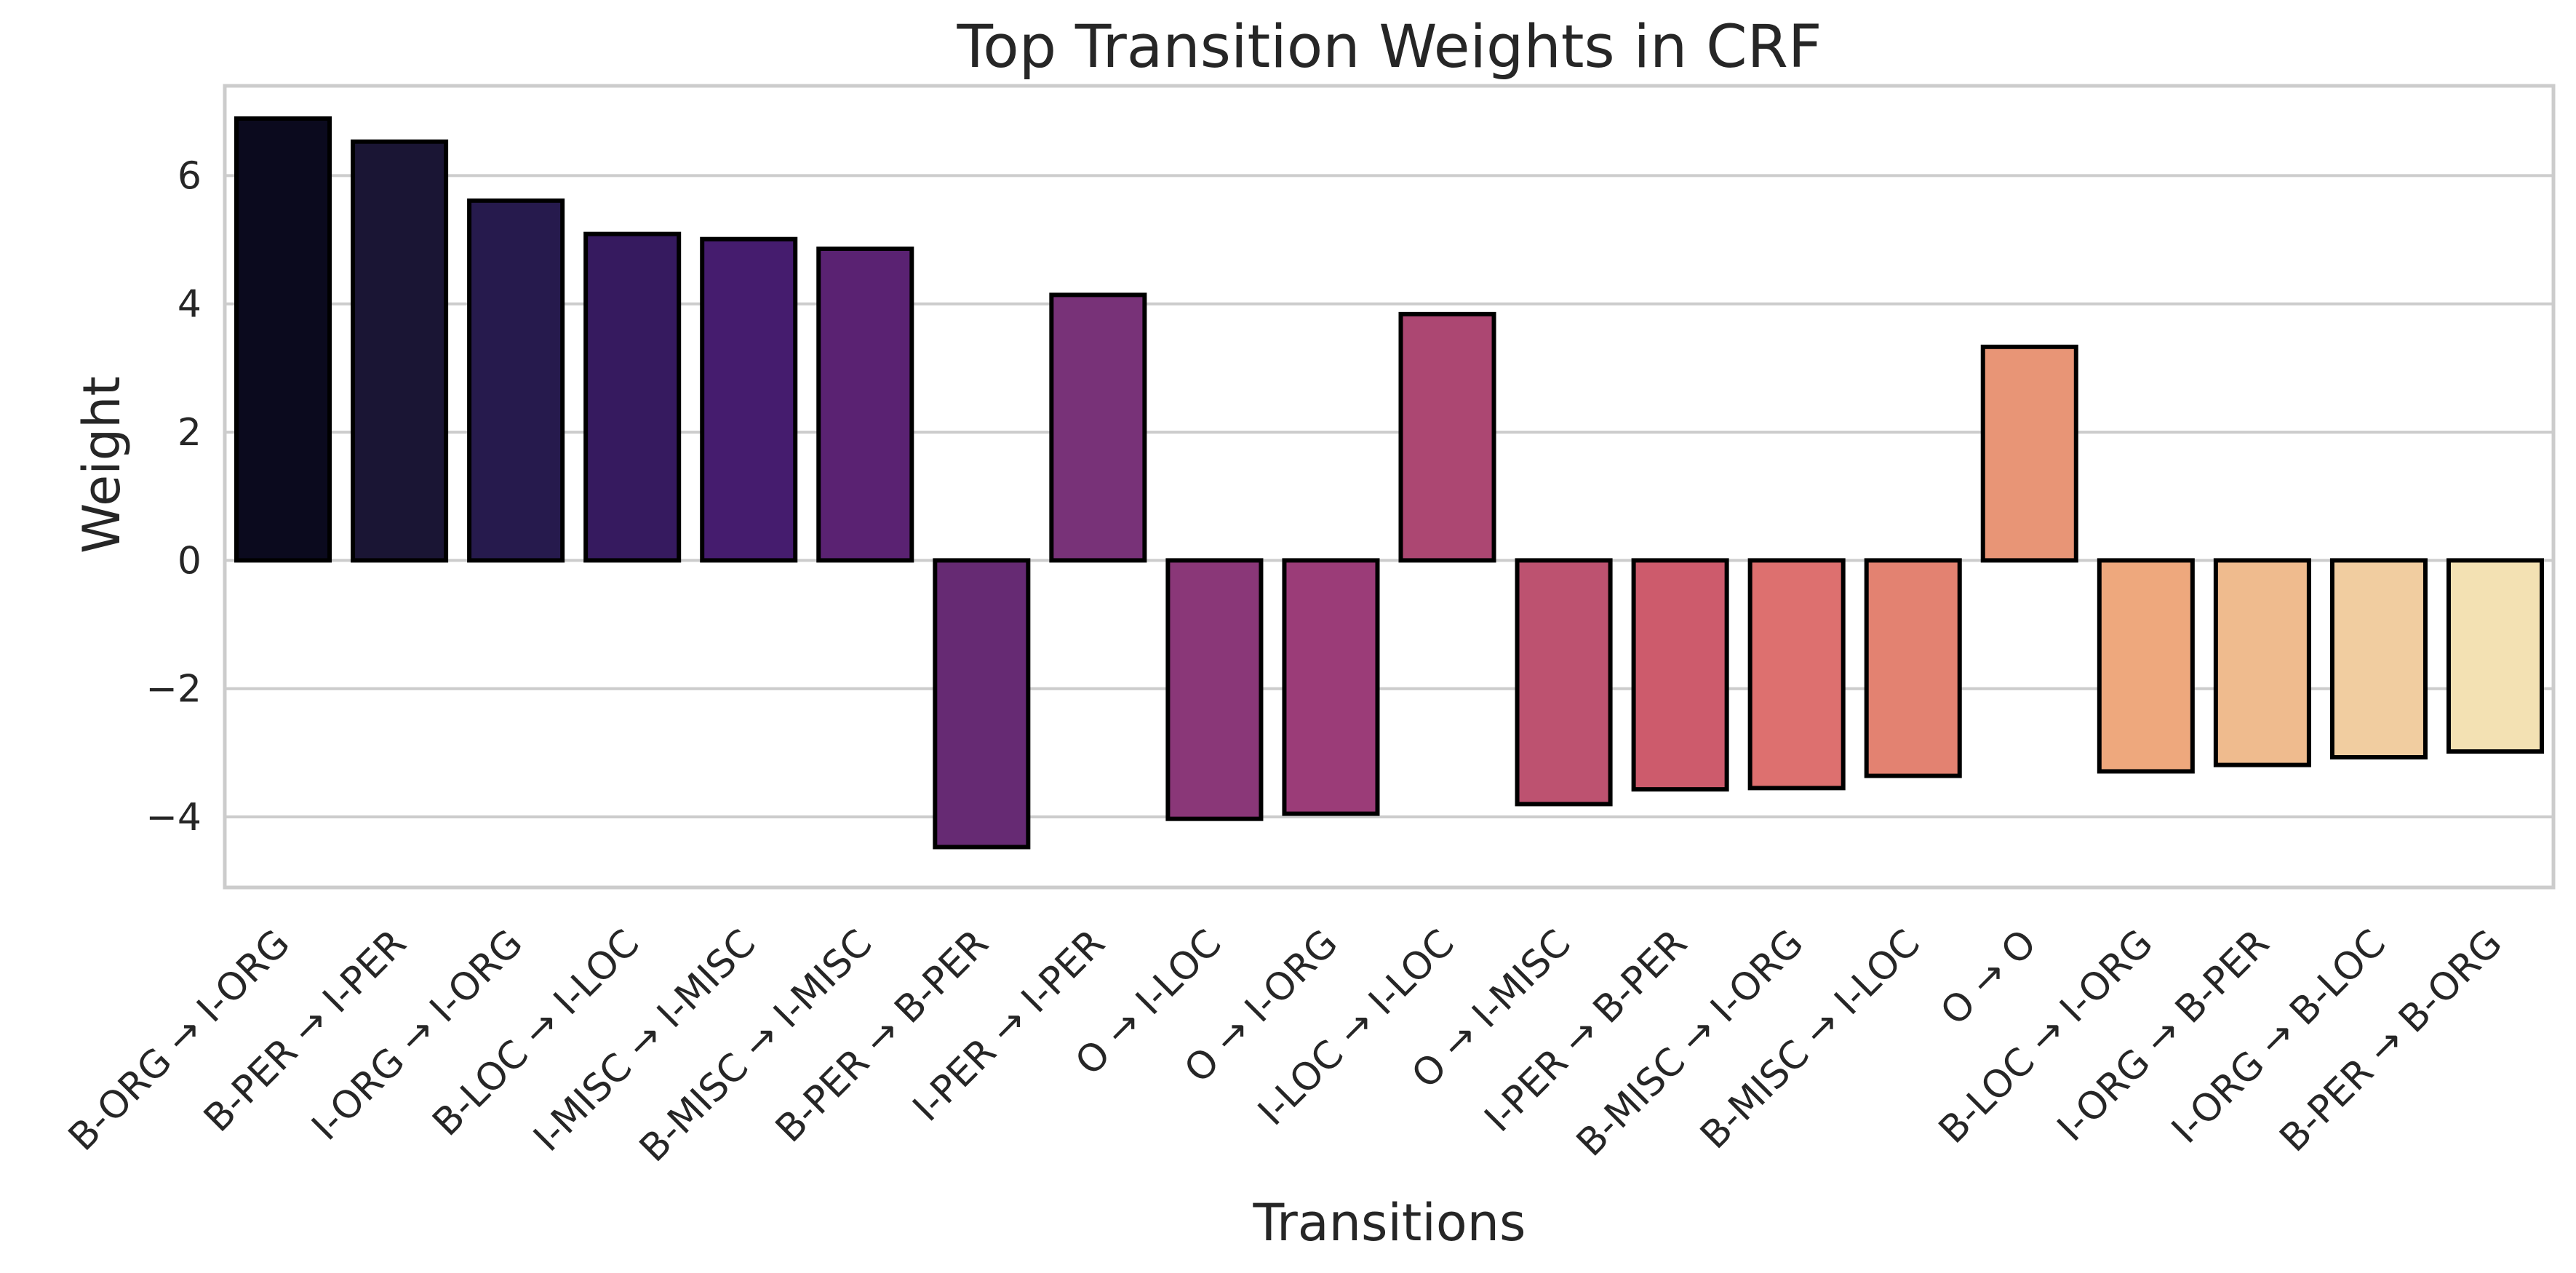  I want to click on x-tick-label: B-LOC → I-ORG, so click(2046, 1037).